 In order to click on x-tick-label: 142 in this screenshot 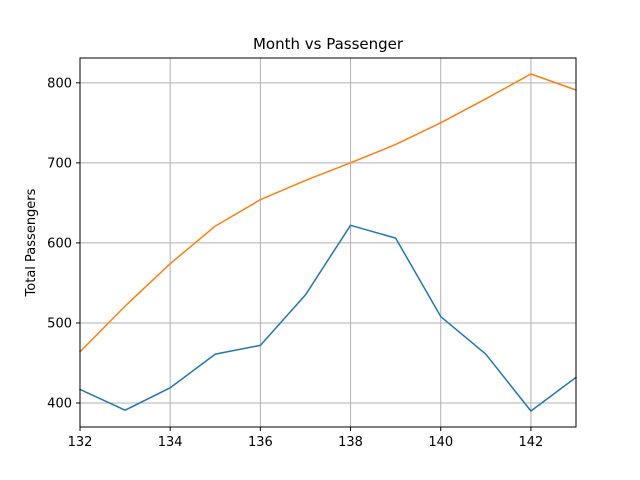, I will do `click(530, 442)`.